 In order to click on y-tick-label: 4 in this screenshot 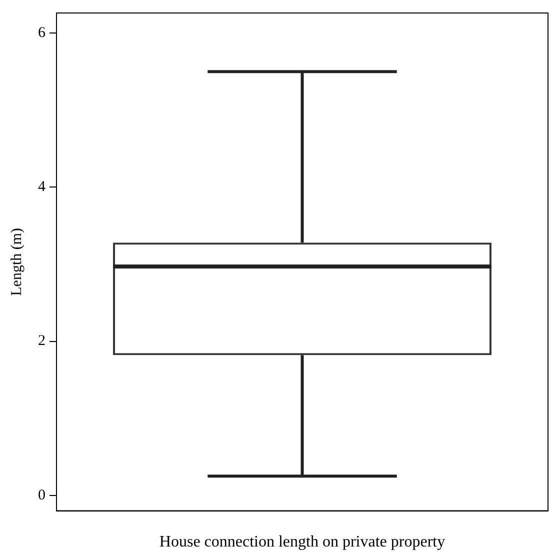, I will do `click(42, 187)`.